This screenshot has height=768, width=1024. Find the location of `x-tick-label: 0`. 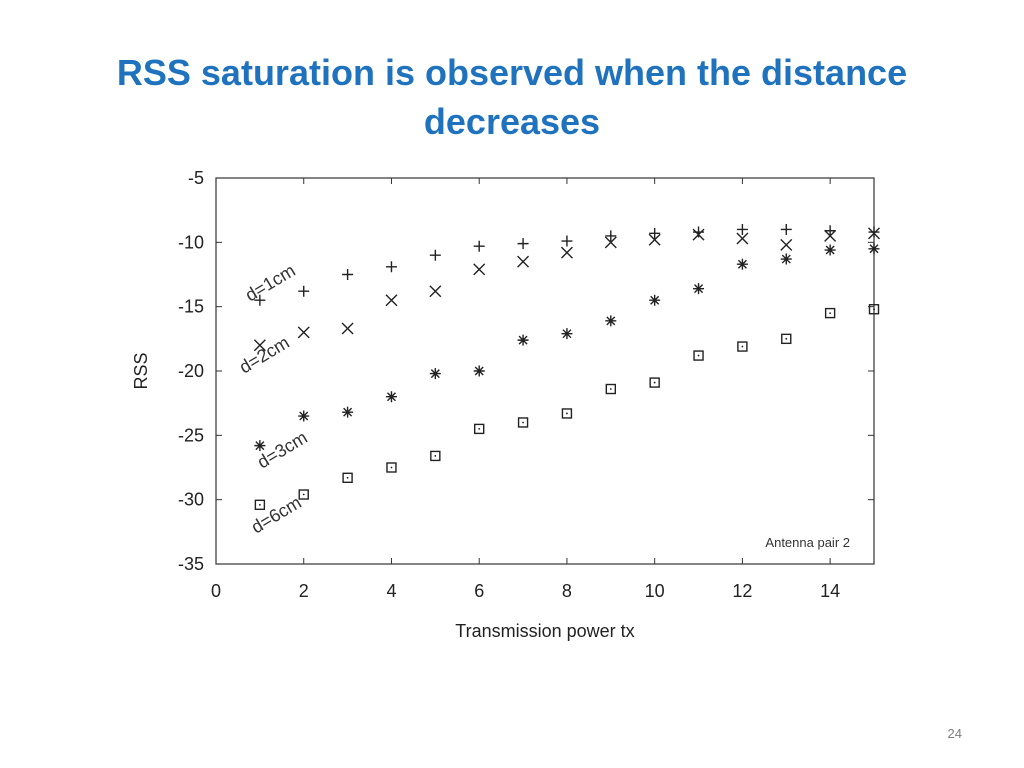

x-tick-label: 0 is located at coordinates (216, 591).